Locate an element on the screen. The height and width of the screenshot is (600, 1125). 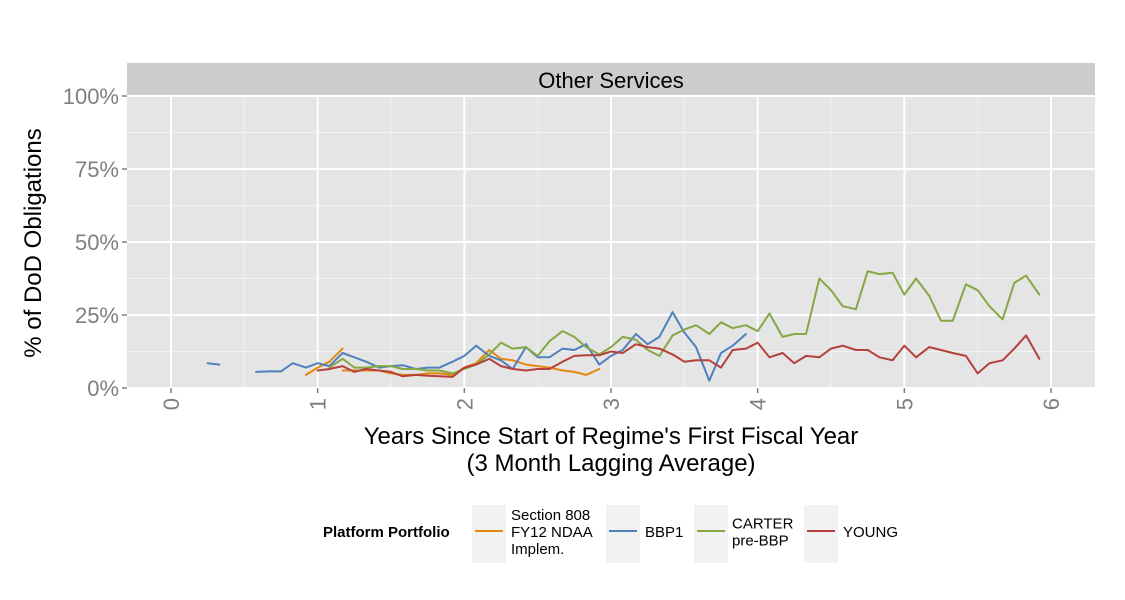
series-layer is located at coordinates (623, 326).